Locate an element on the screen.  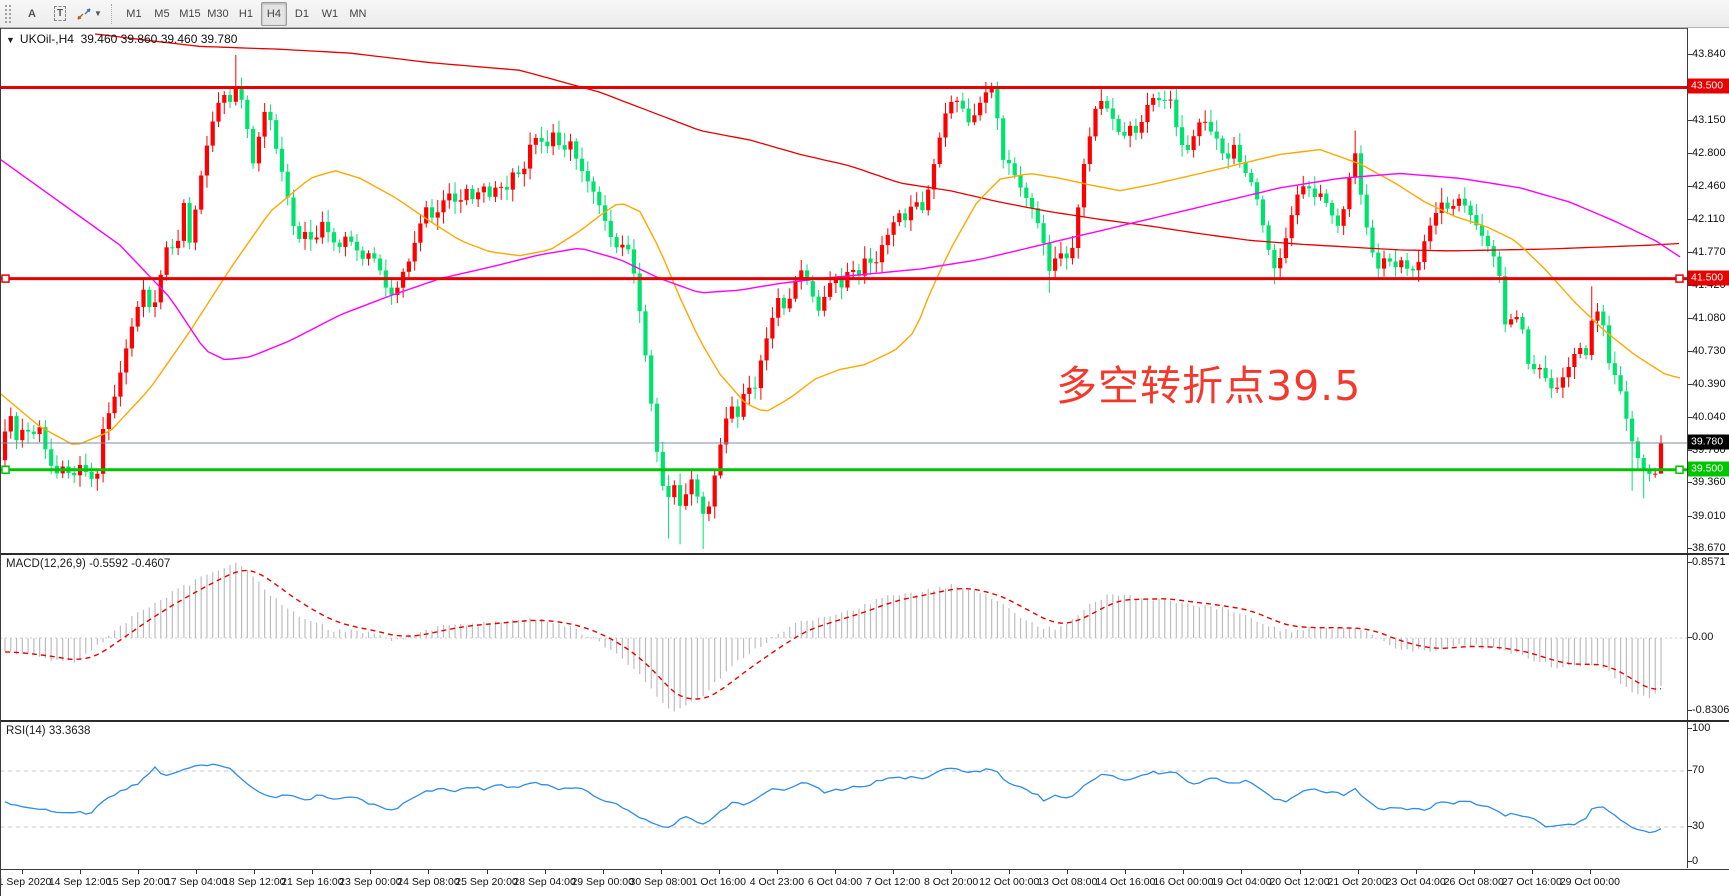
price-tick-38.670: 38.670 is located at coordinates (1709, 548).